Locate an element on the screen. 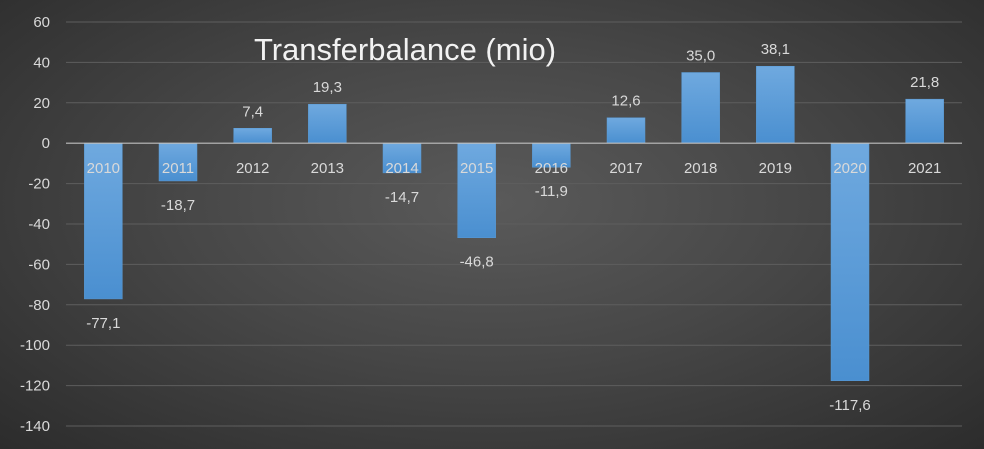 Image resolution: width=984 pixels, height=449 pixels. y-tick-label: -40 is located at coordinates (39, 224).